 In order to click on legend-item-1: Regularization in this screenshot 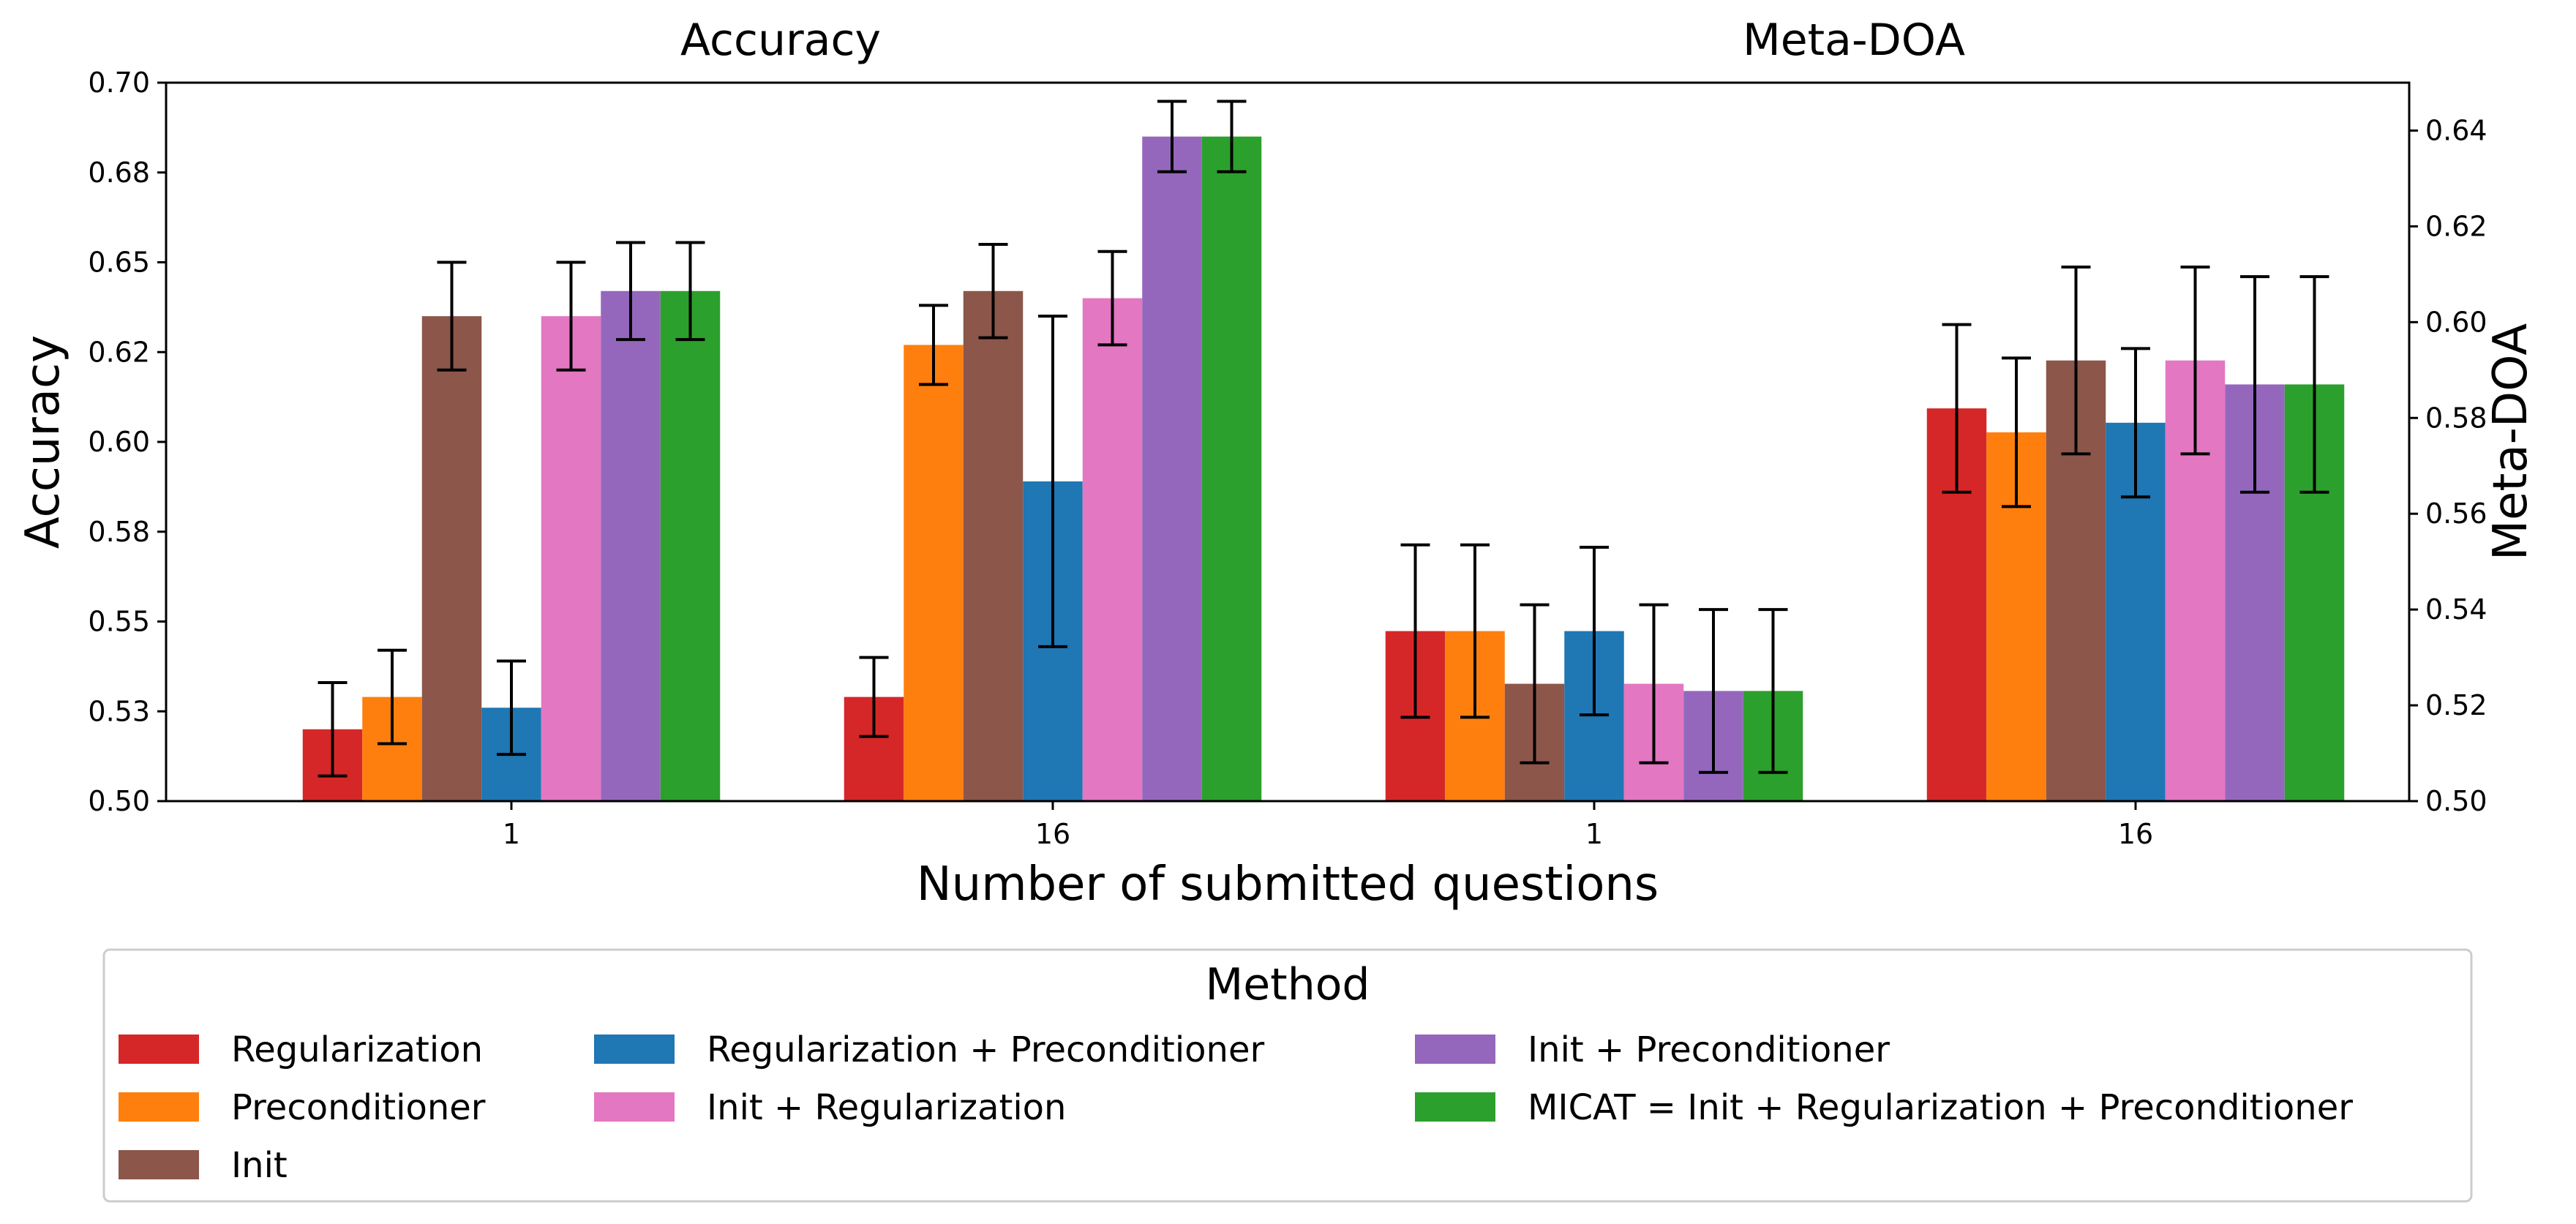, I will do `click(301, 1049)`.